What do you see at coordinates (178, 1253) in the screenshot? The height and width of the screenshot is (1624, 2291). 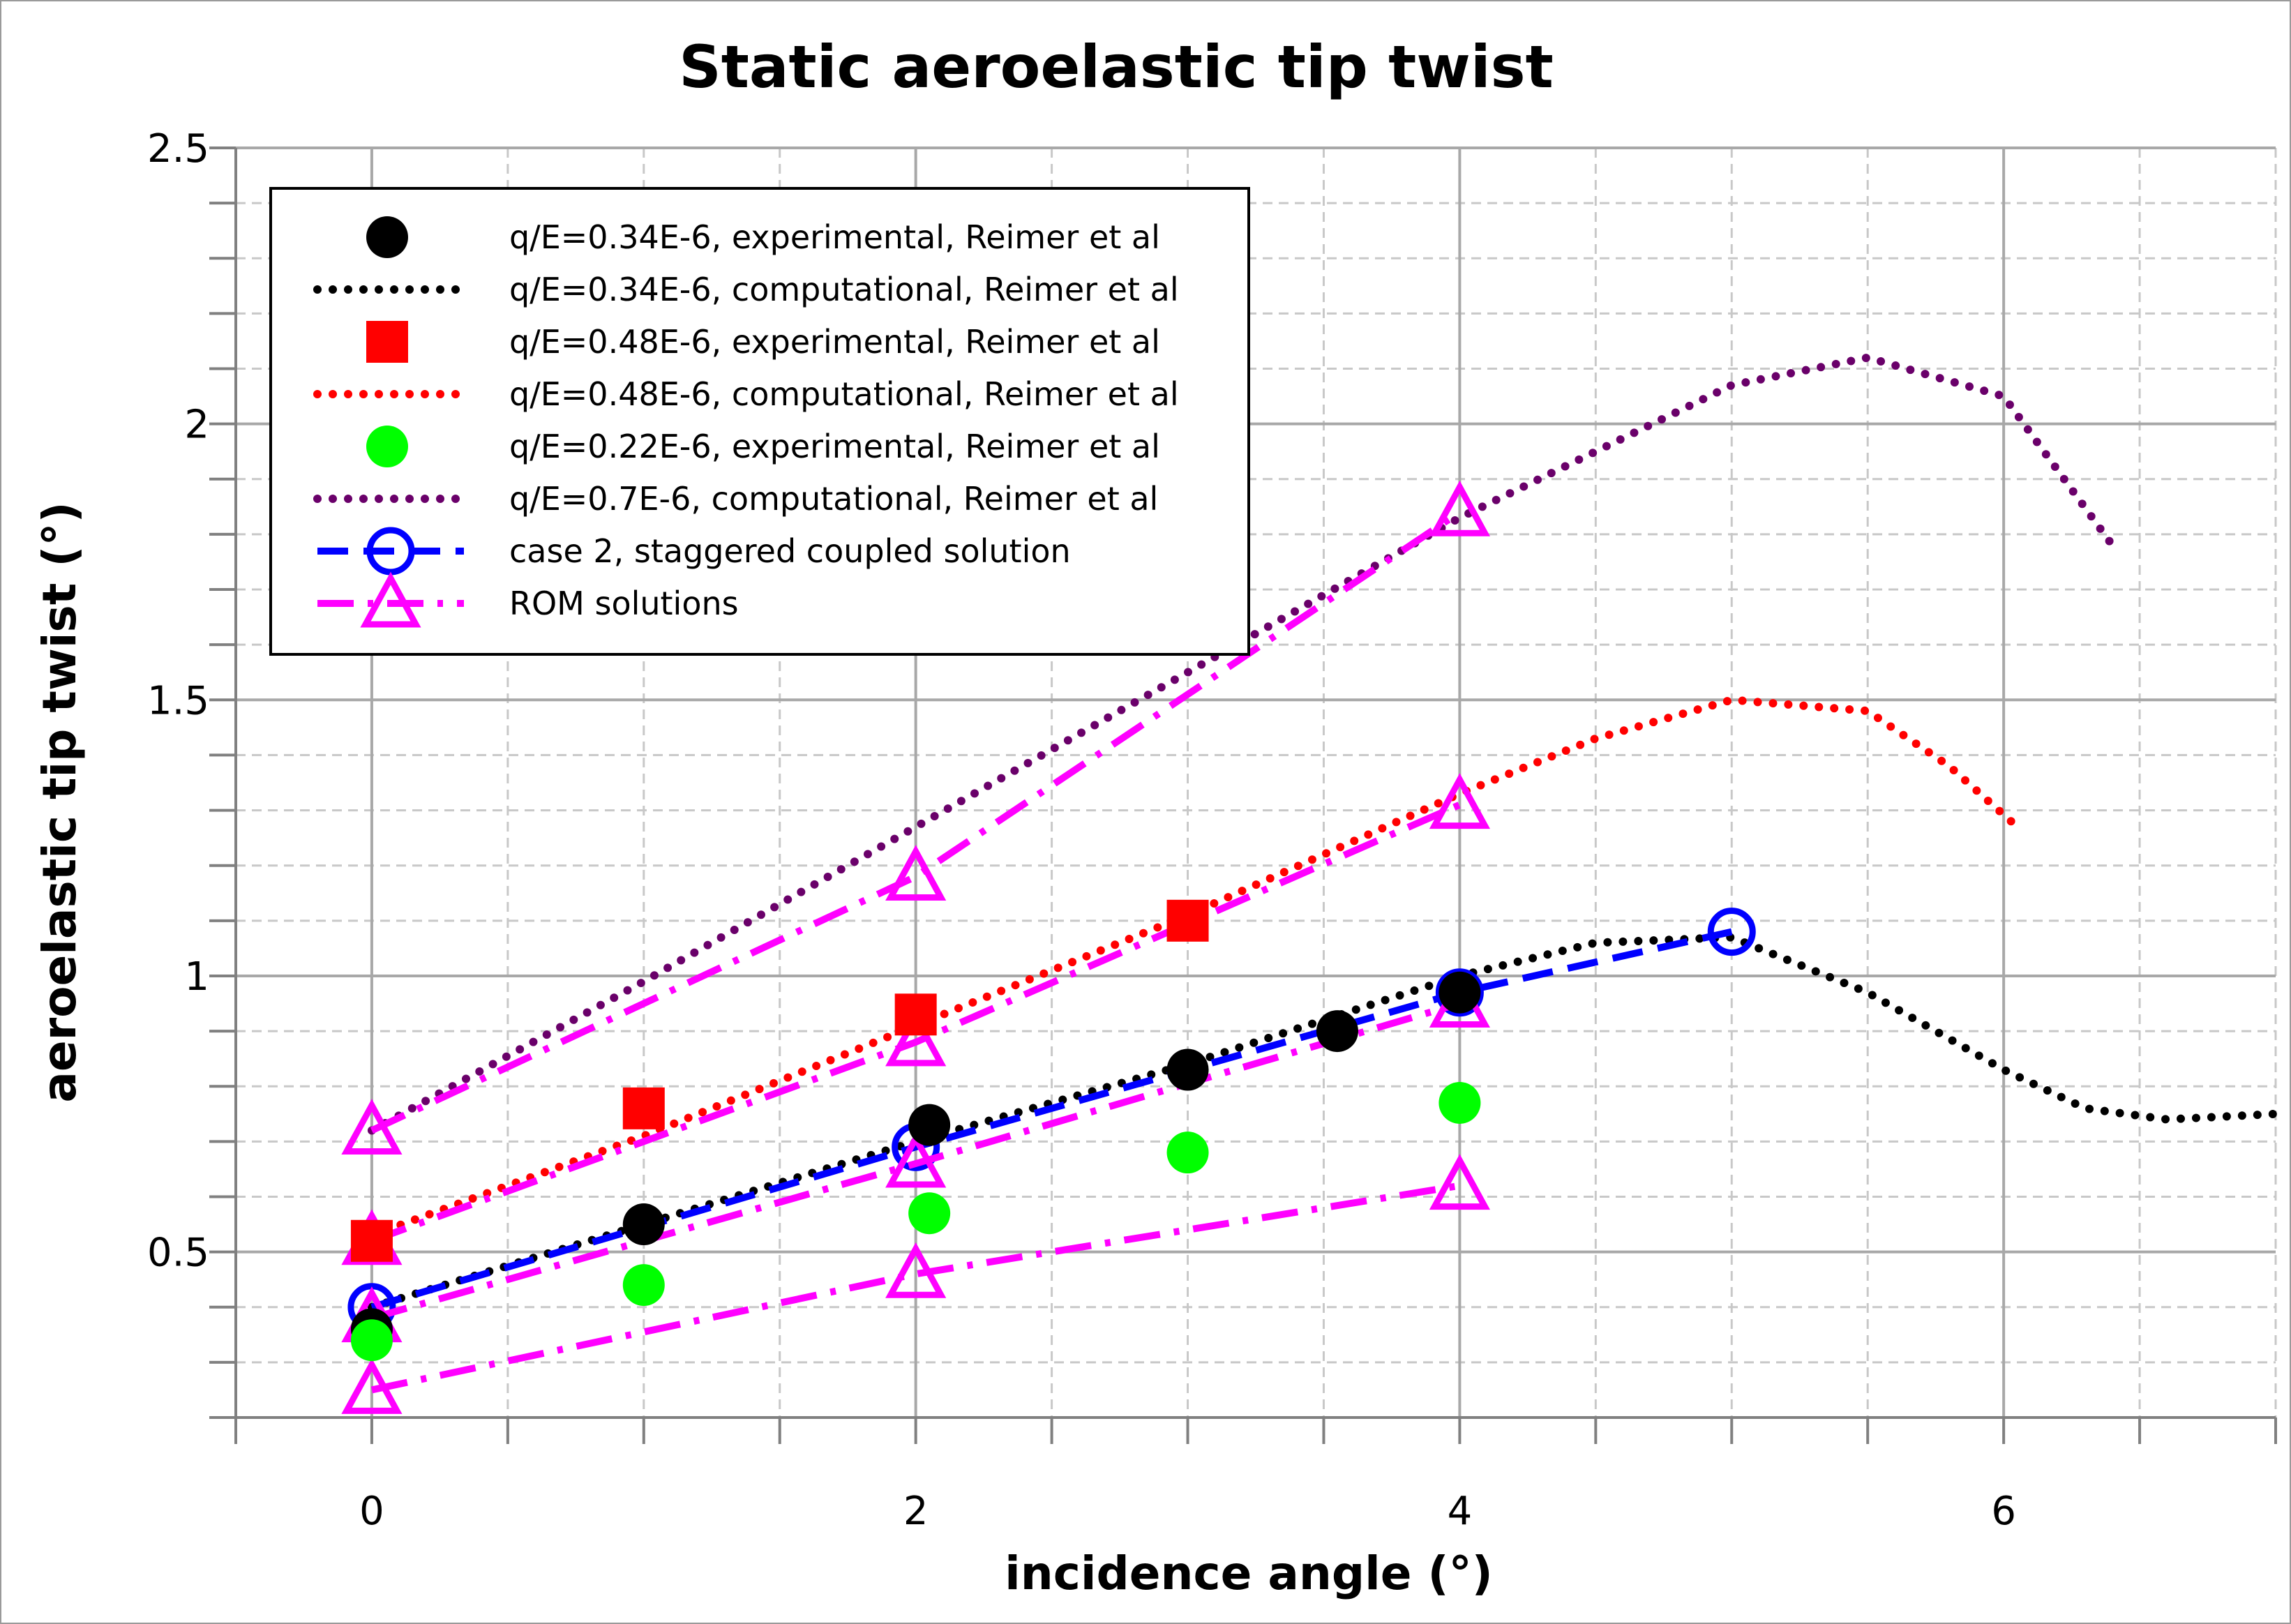 I see `y-tick-label: 0.5` at bounding box center [178, 1253].